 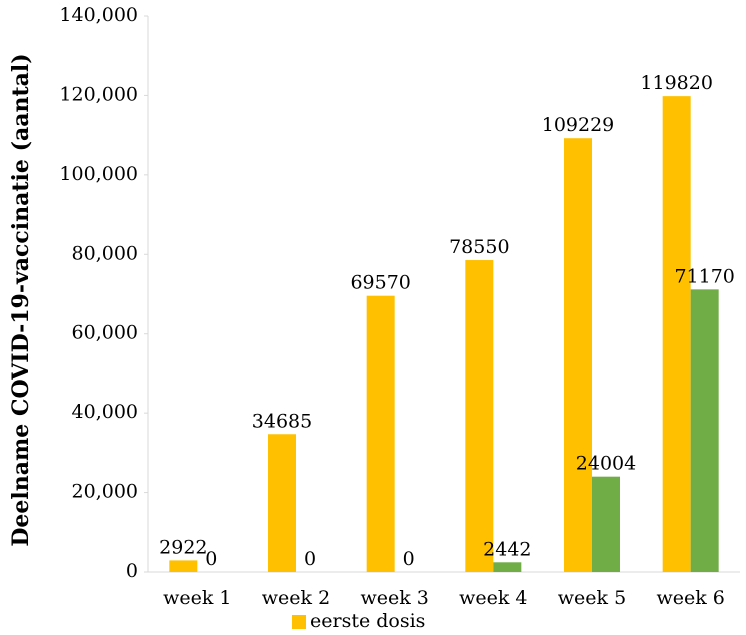 I want to click on x-tick-label: week 1, so click(x=197, y=598).